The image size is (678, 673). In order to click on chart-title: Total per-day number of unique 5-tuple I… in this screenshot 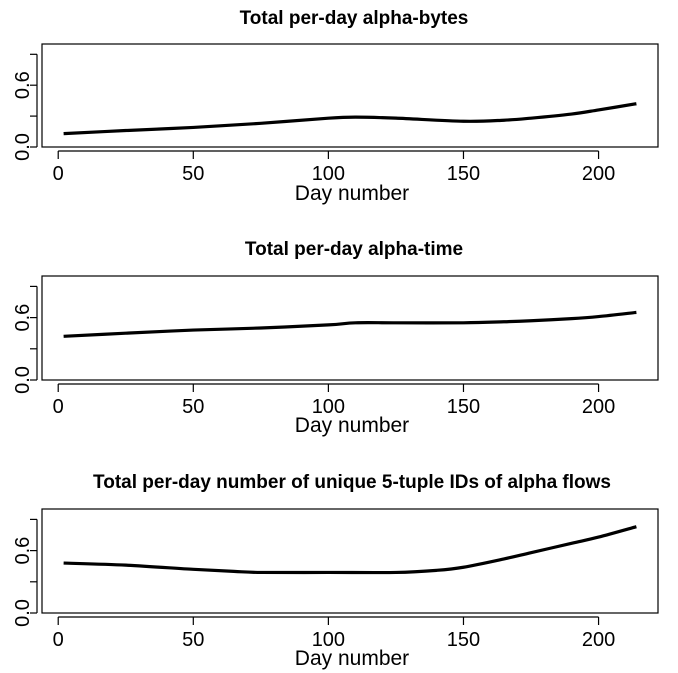, I will do `click(352, 482)`.